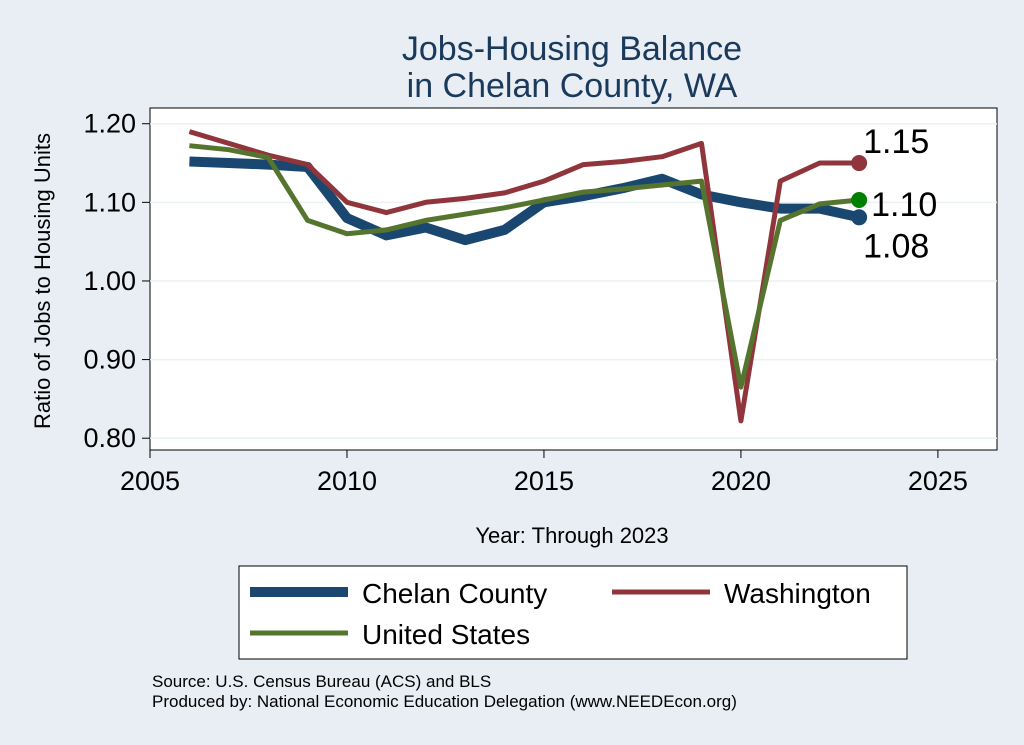  Describe the element at coordinates (109, 438) in the screenshot. I see `y-tick-label: 0.80` at that location.